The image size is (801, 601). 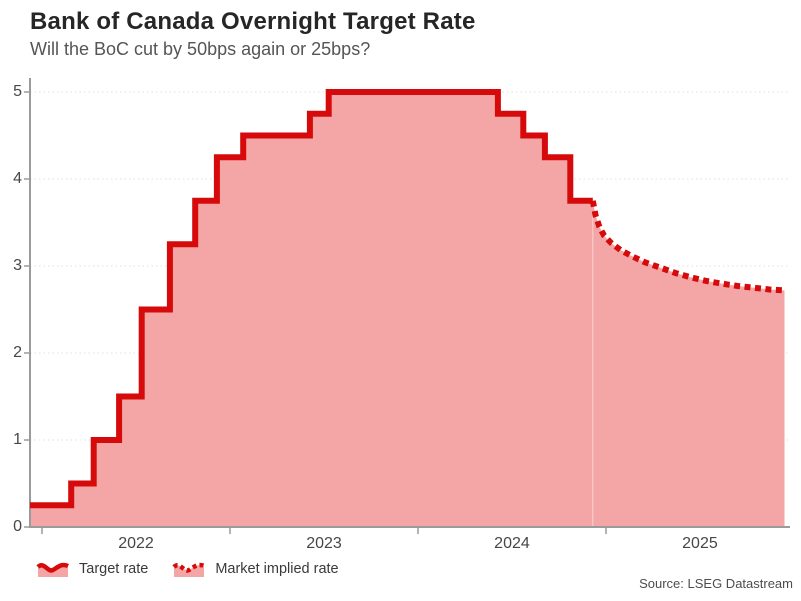 What do you see at coordinates (277, 569) in the screenshot?
I see `legend-label-market-implied-rate: Market implied rate` at bounding box center [277, 569].